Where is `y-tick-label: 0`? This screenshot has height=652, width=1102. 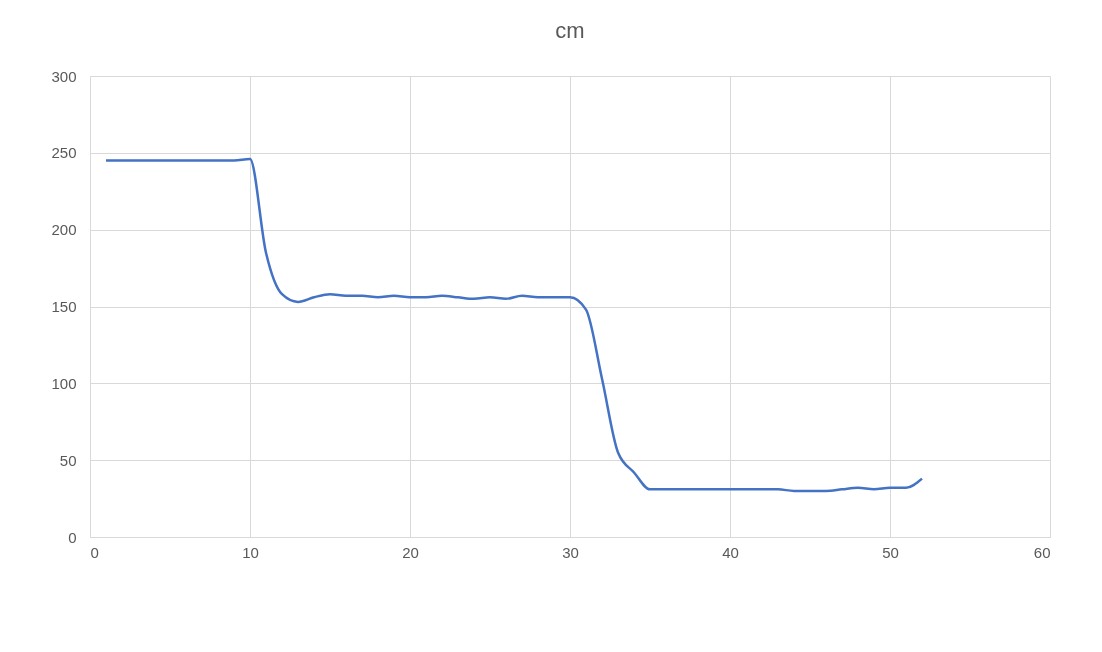
y-tick-label: 0 is located at coordinates (72, 537).